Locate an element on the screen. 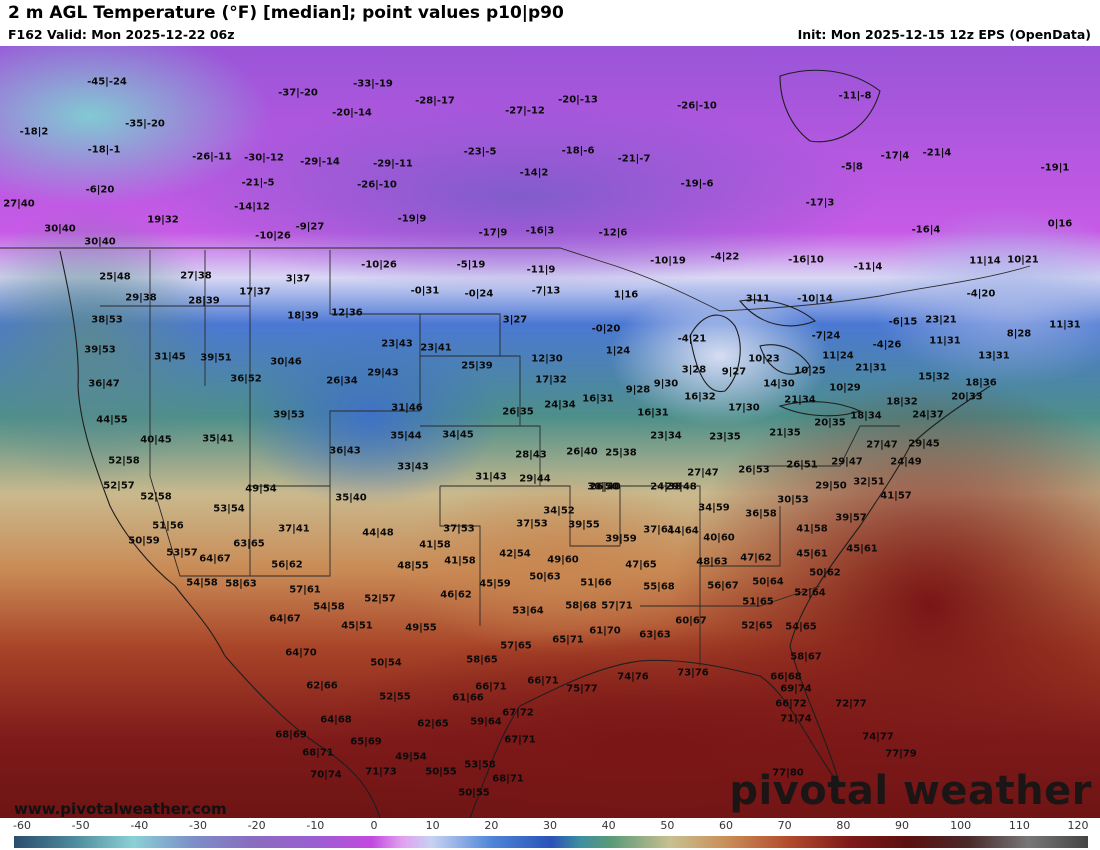  point-value-label: 65|71 is located at coordinates (568, 640).